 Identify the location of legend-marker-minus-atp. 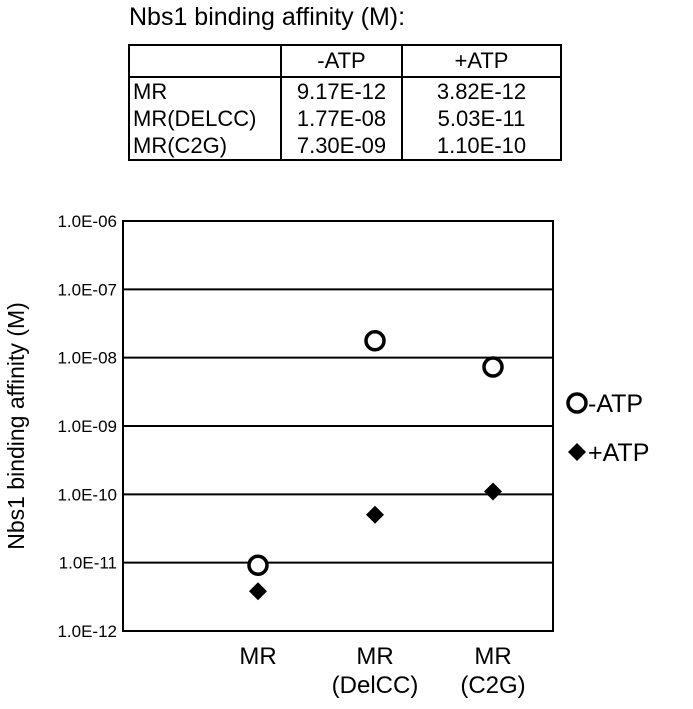
(577, 403).